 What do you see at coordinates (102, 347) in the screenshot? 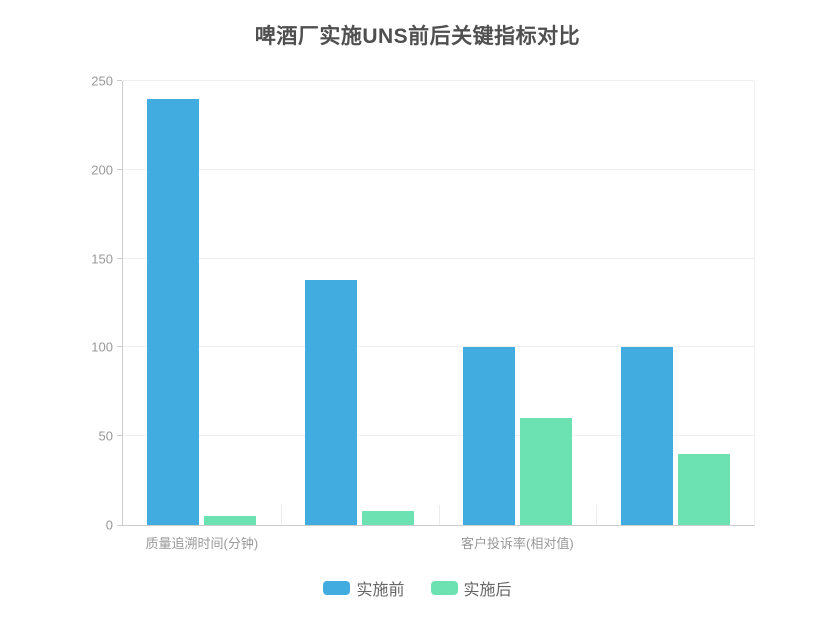
I see `y-axis-label: 100` at bounding box center [102, 347].